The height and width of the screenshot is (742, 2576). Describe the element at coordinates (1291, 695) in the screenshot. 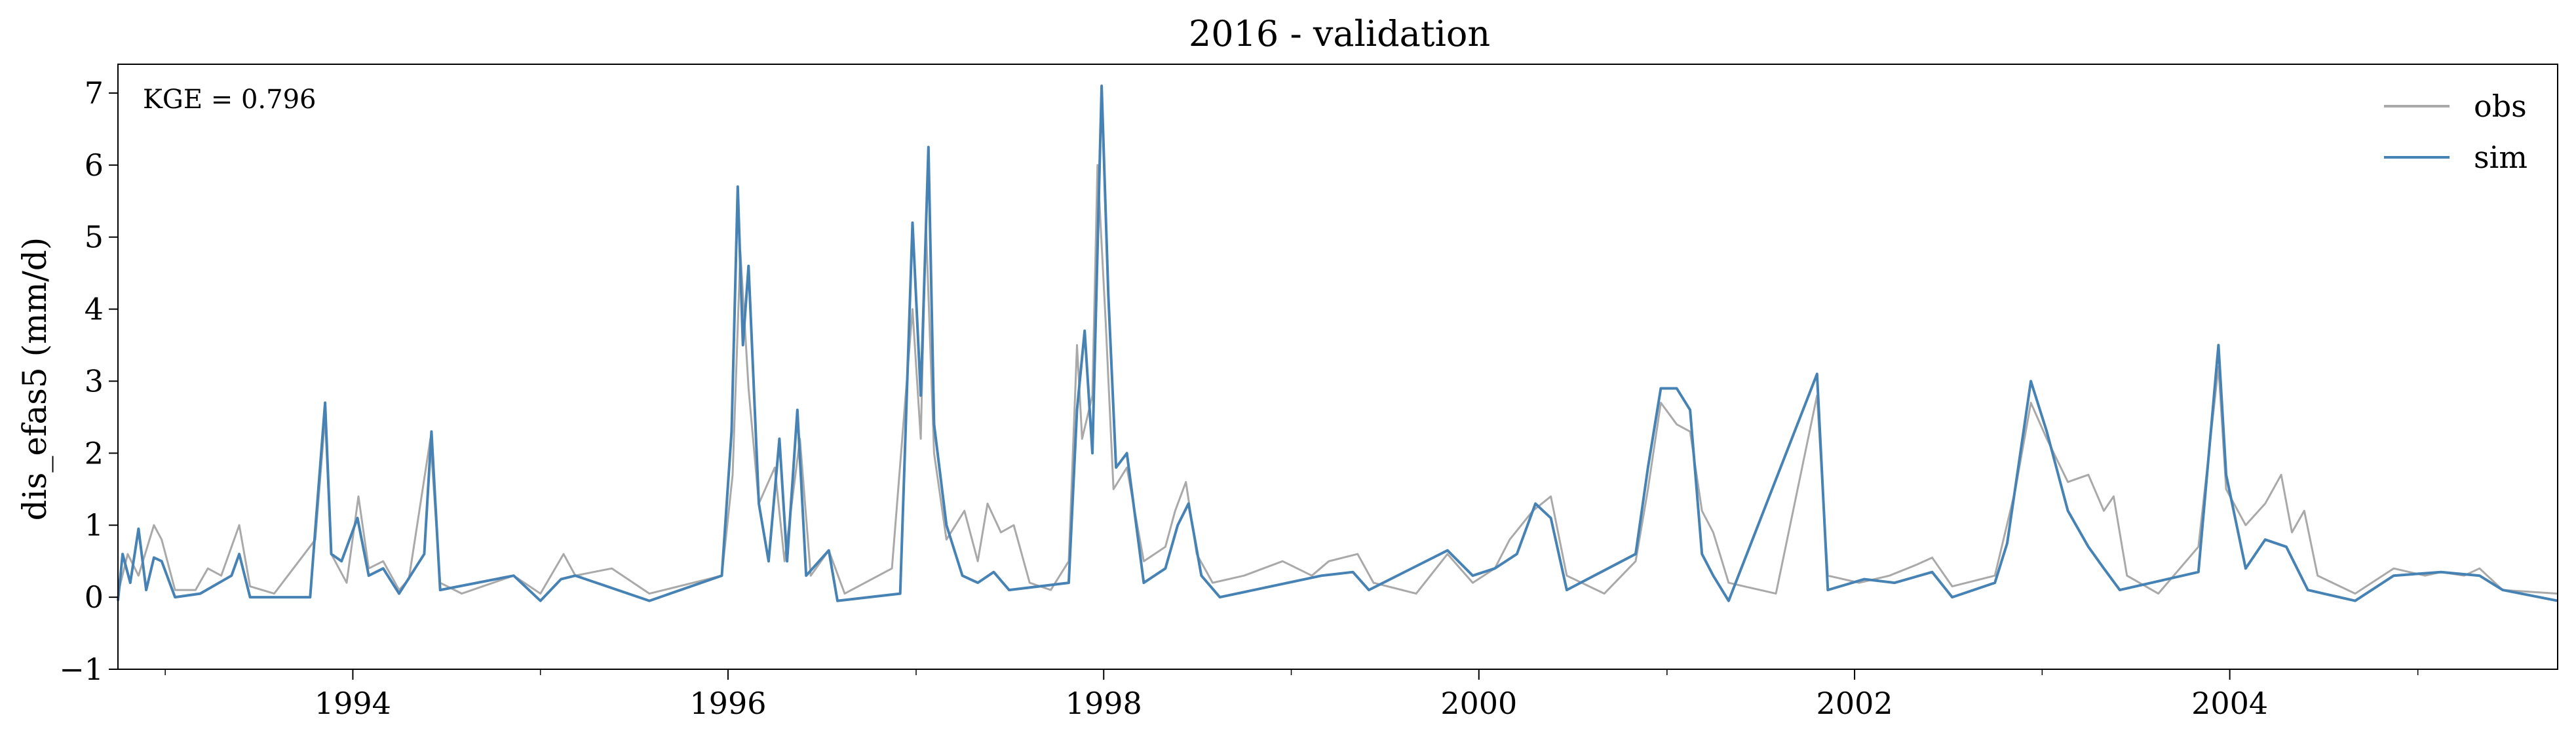

I see `x-axis: 1994 1996 1998 2000 2002 2004` at that location.